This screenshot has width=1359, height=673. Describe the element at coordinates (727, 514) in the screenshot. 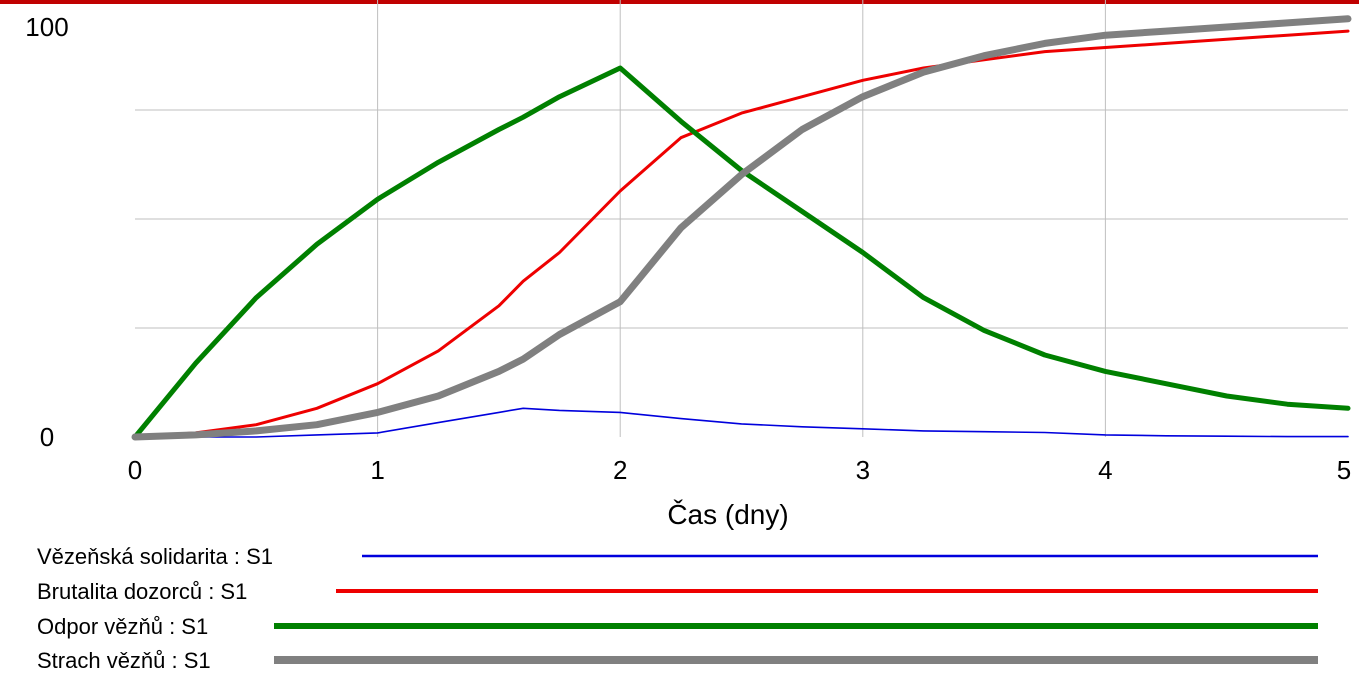

I see `x-axis-title: Čas (dny)` at that location.